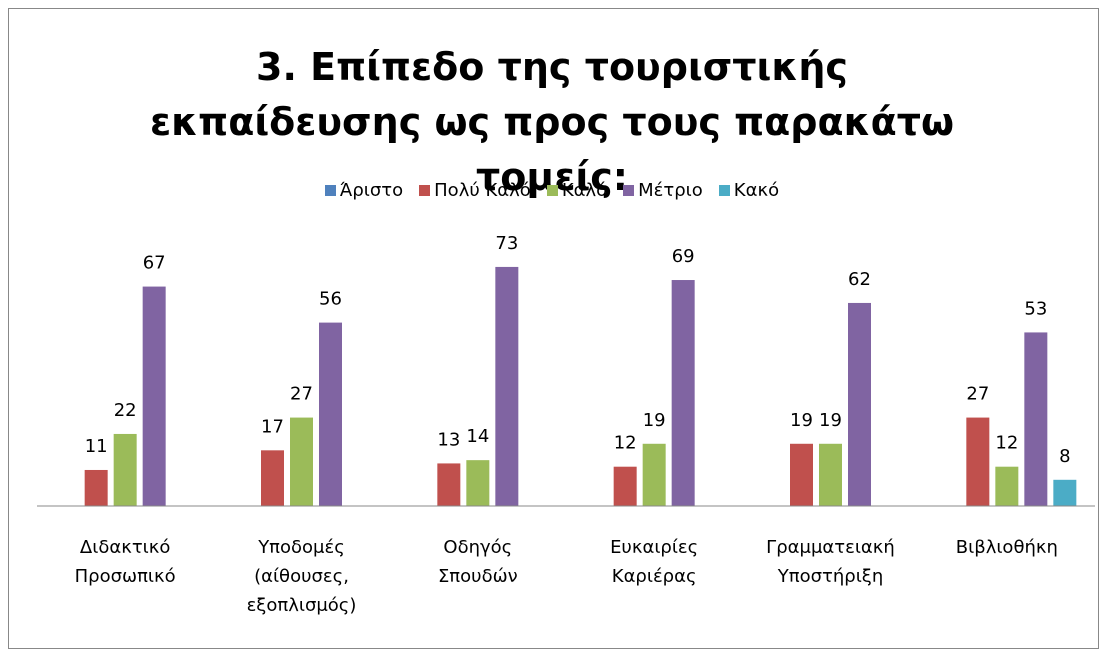  What do you see at coordinates (477, 436) in the screenshot?
I see `data-label: 14` at bounding box center [477, 436].